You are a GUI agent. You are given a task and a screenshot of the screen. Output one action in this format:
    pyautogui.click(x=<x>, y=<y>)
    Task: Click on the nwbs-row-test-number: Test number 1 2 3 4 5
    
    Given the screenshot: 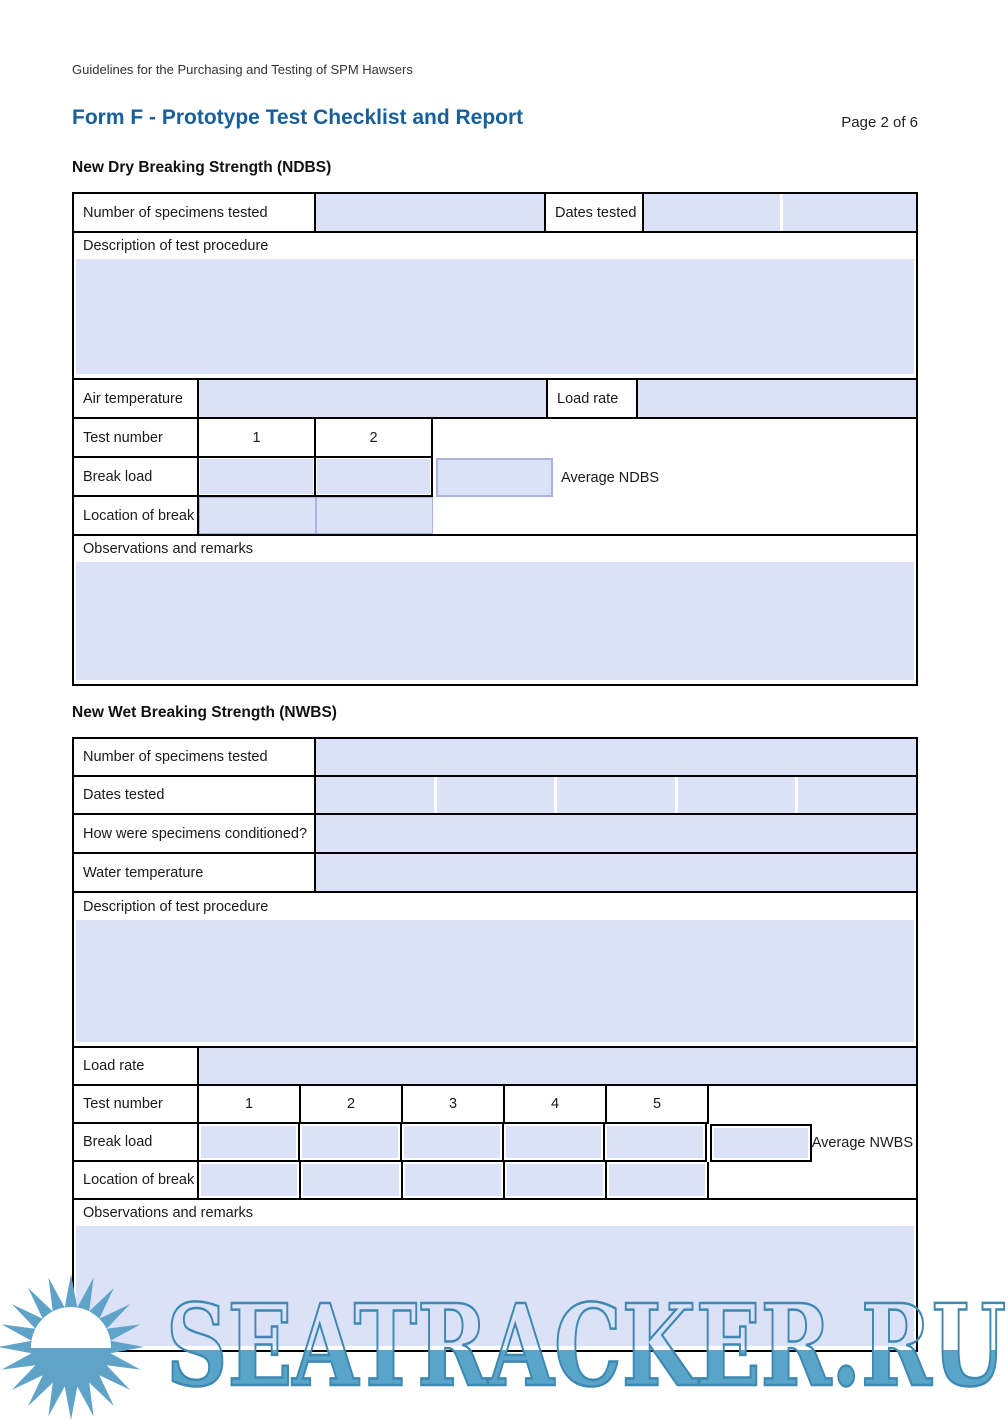 What is the action you would take?
    pyautogui.click(x=495, y=1105)
    